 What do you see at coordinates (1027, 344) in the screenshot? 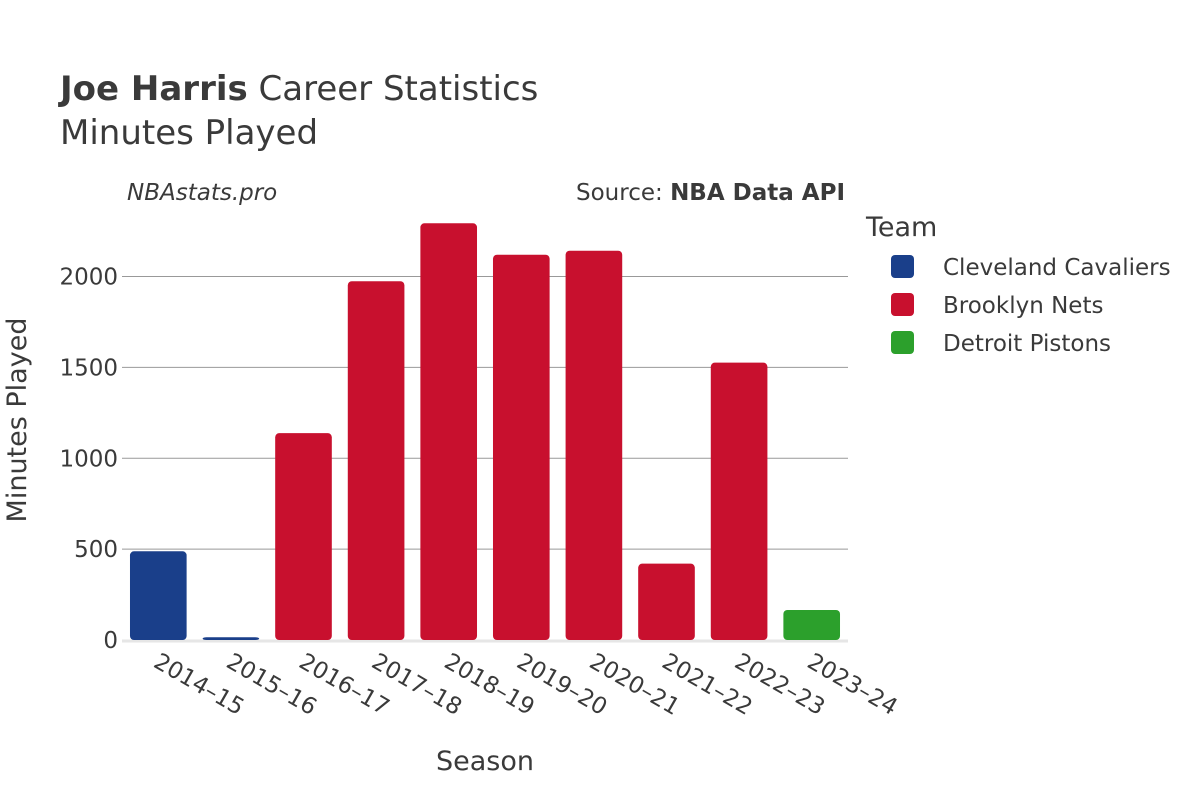
I see `legend-entry: Detroit Pistons` at bounding box center [1027, 344].